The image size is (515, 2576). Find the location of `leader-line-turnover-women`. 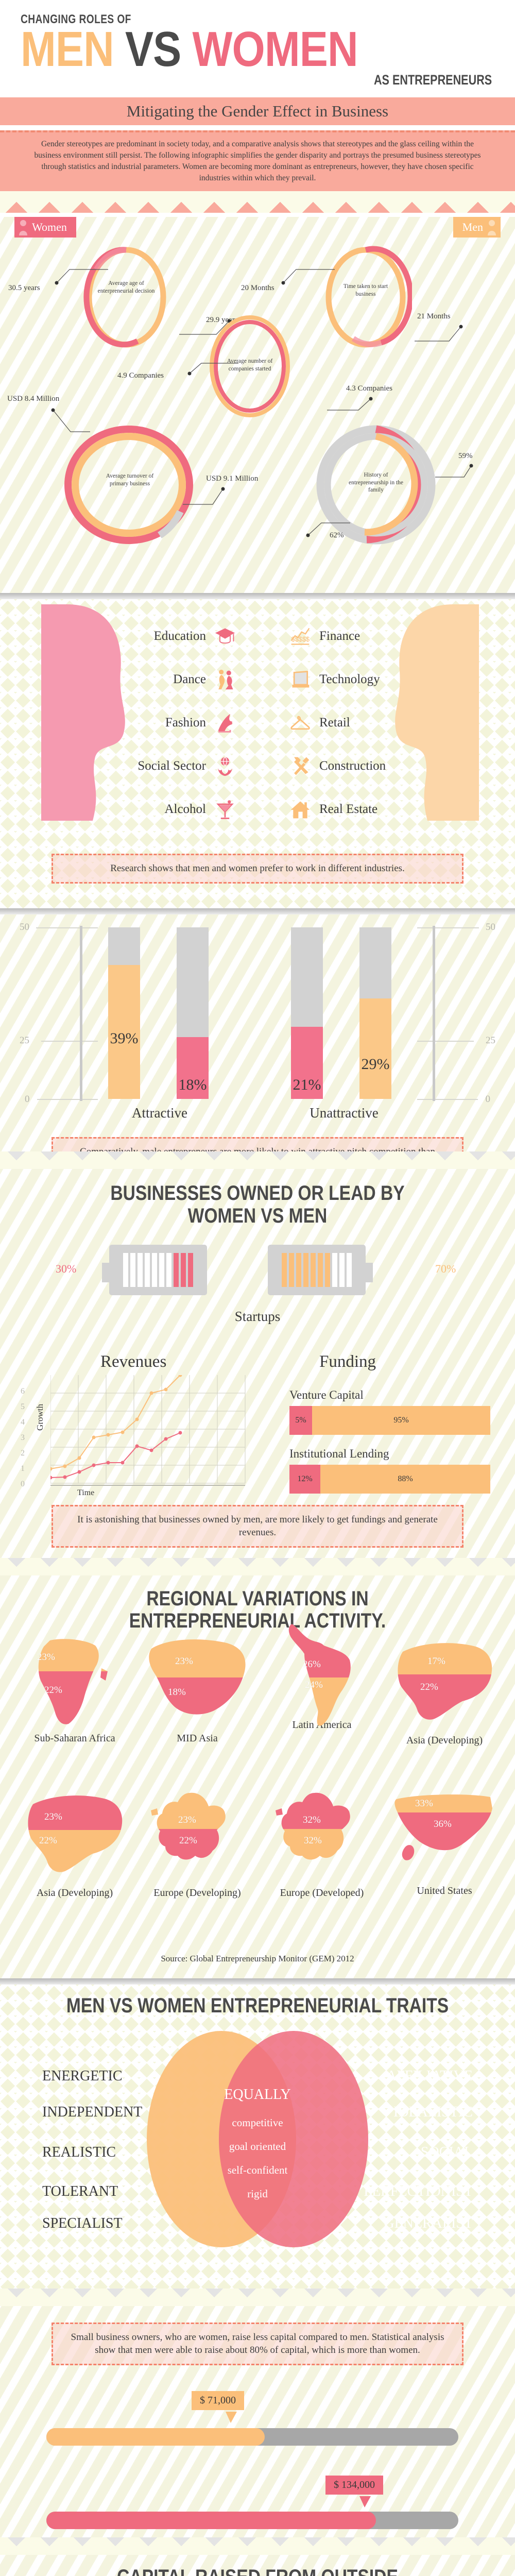

leader-line-turnover-women is located at coordinates (70, 420).